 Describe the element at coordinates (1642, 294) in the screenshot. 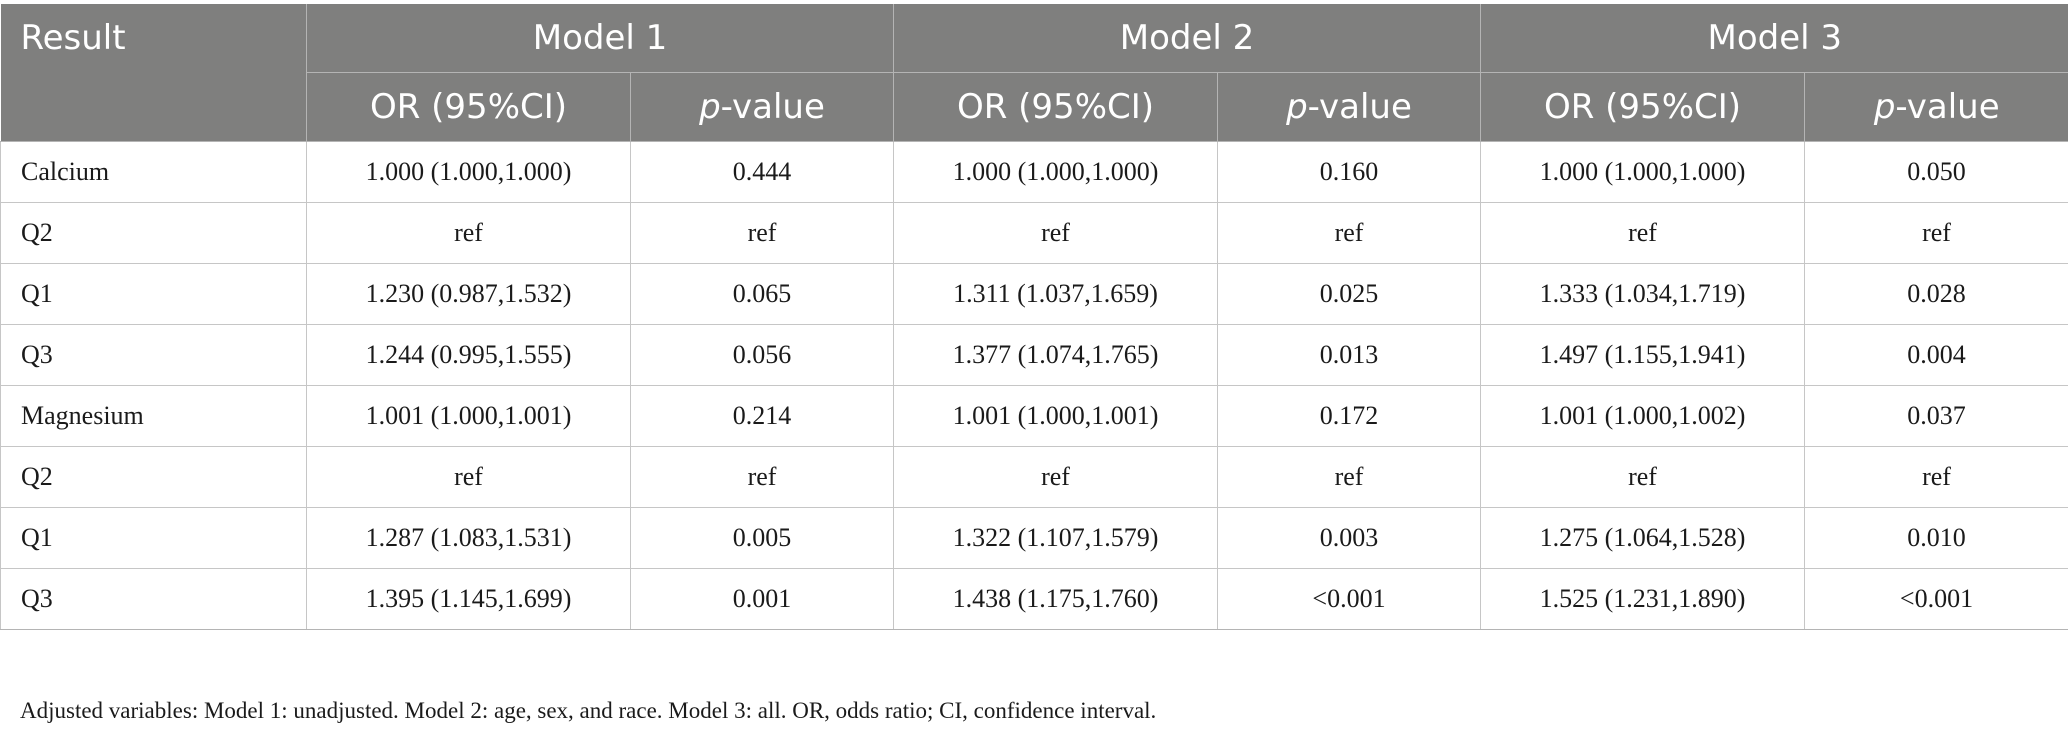

I see `table-cell: 1.333 (1.034,1.719)` at that location.